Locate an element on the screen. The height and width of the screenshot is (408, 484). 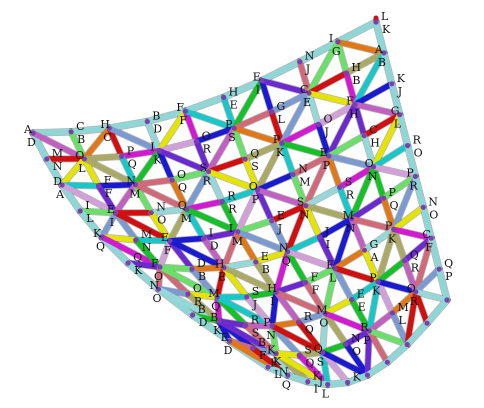
vertex-label: C is located at coordinates (304, 89).